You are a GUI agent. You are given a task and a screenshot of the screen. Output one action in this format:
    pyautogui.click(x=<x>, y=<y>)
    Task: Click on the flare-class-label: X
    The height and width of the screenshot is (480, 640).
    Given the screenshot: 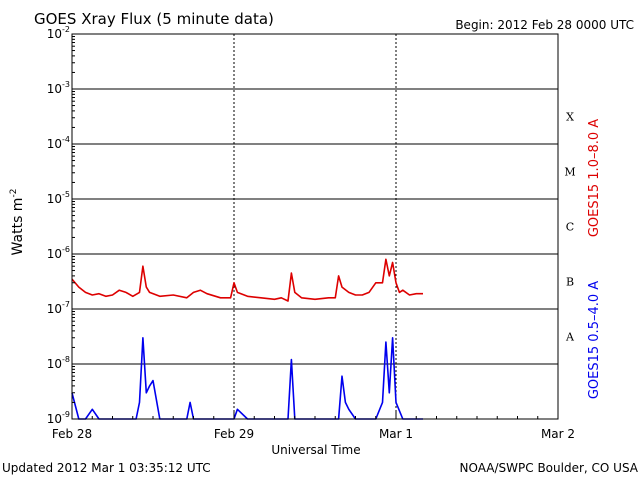 What is the action you would take?
    pyautogui.click(x=570, y=117)
    